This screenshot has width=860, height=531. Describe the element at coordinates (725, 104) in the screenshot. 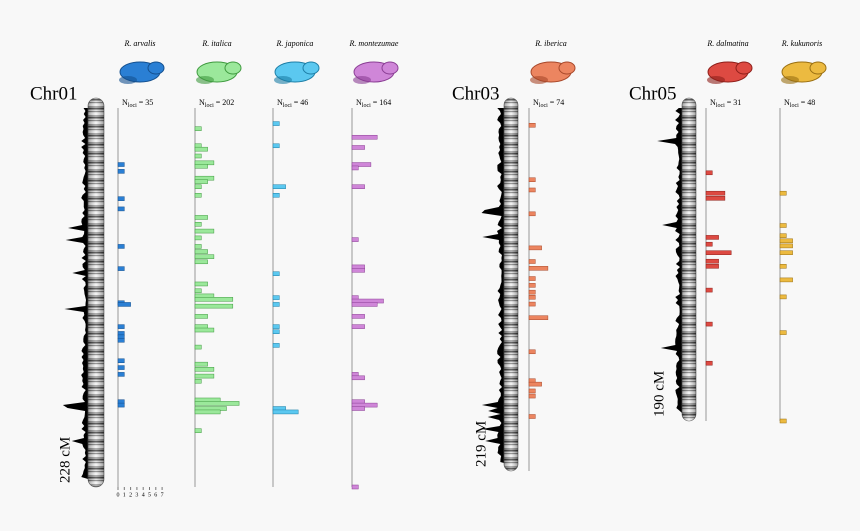

I see `nloci-label: Nloci = 31` at that location.